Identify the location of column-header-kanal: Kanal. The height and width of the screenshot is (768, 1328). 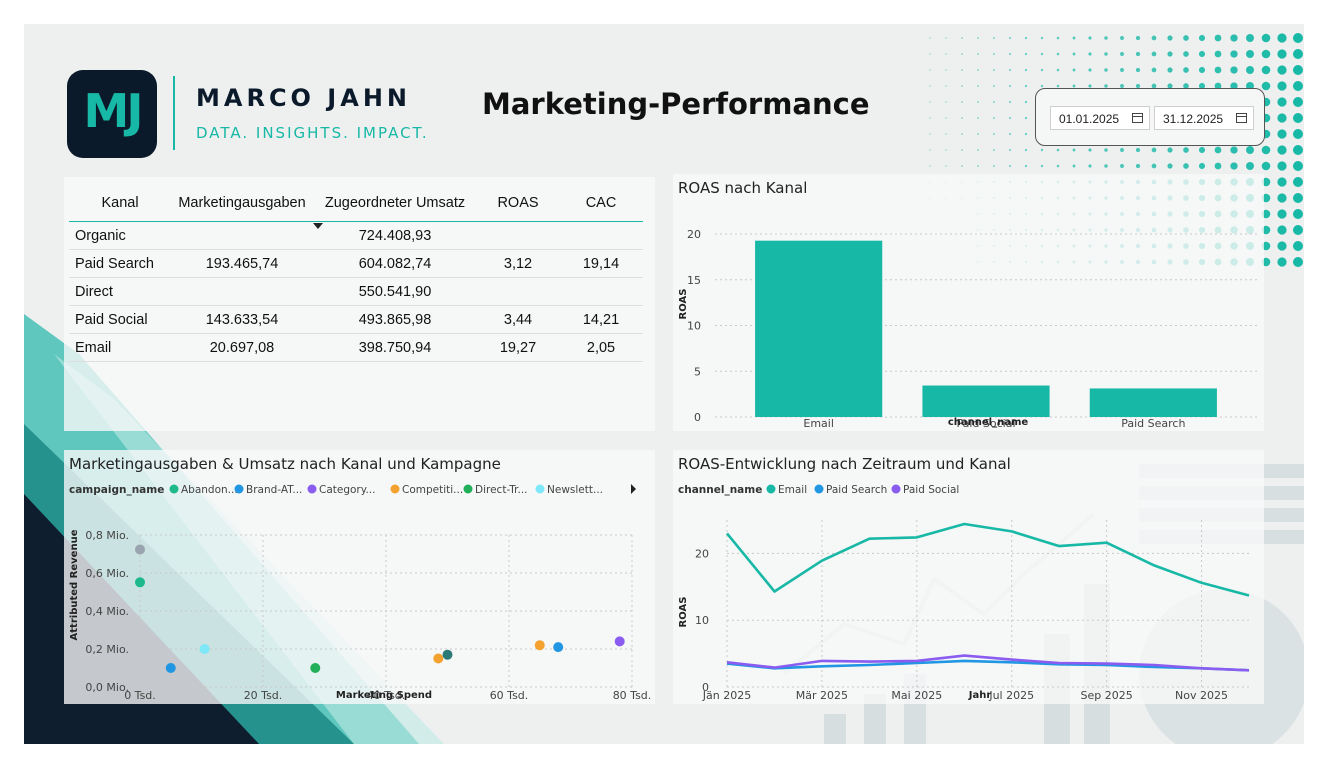
(120, 203).